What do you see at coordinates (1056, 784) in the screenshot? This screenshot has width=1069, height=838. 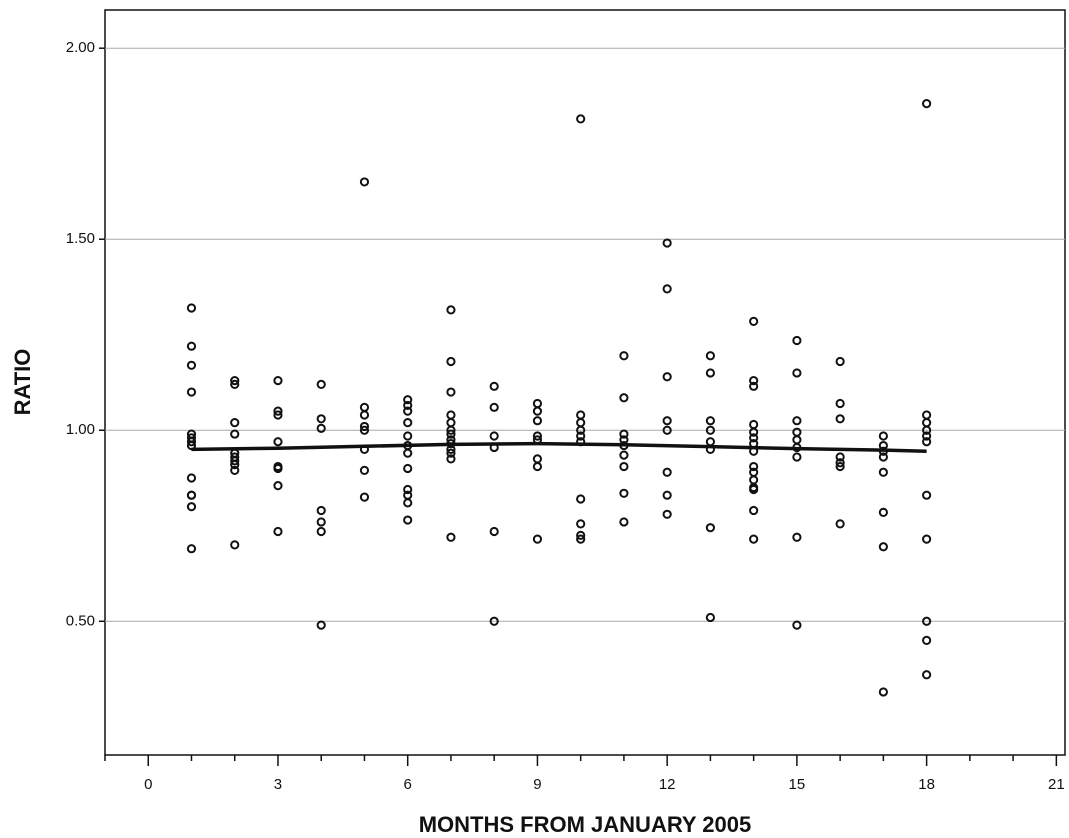 I see `x-tick-label: 21` at bounding box center [1056, 784].